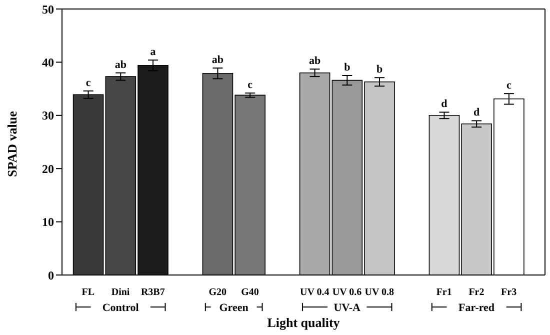 The width and height of the screenshot is (550, 335). What do you see at coordinates (120, 308) in the screenshot?
I see `text: Control` at bounding box center [120, 308].